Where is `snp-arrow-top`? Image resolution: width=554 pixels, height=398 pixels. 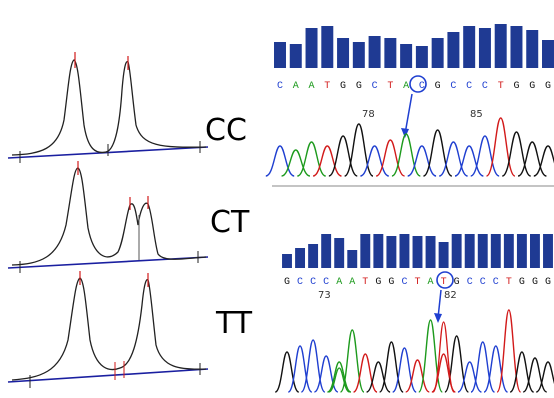 snp-arrow-top is located at coordinates (408, 114).